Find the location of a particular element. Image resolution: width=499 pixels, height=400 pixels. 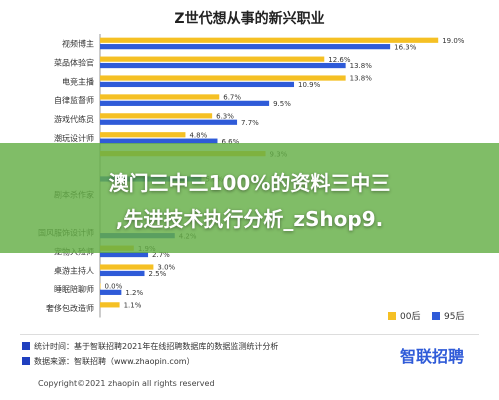

category-label: 电竞主播 is located at coordinates (78, 81).